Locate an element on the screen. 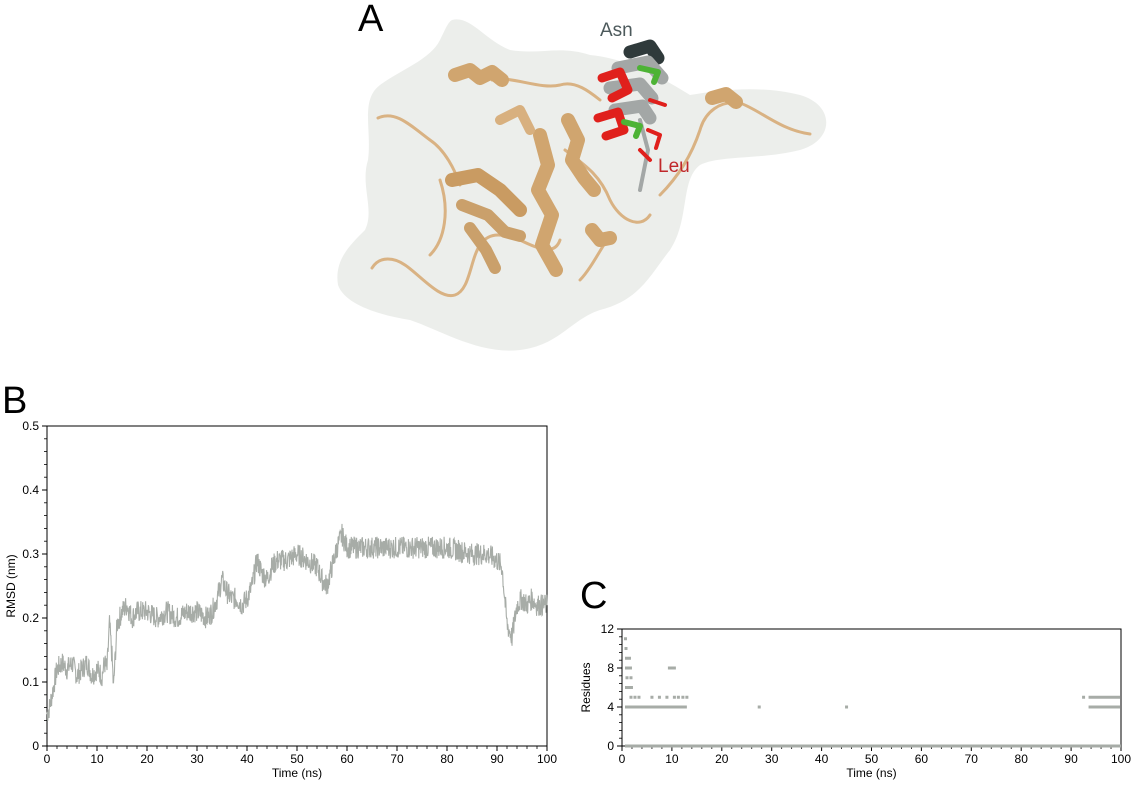 This screenshot has height=786, width=1133. y-tick-label: 0.4 is located at coordinates (30, 490).